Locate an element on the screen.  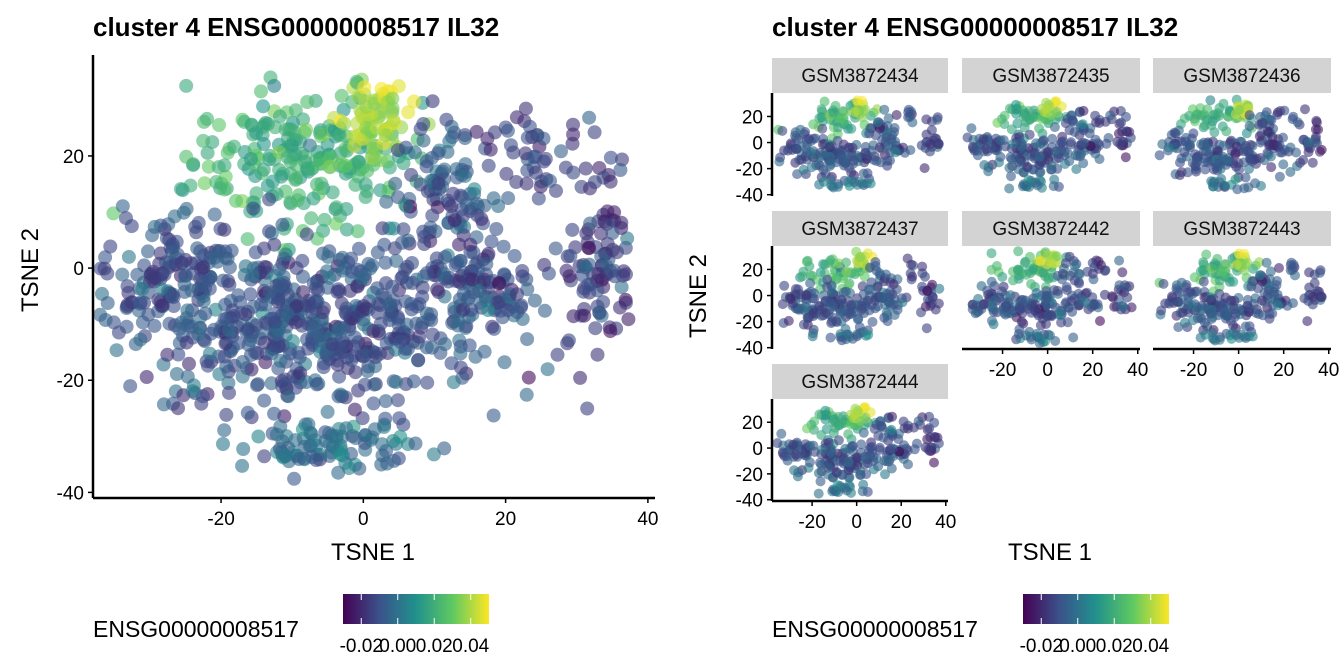
left-legend-title: ENSG00000008517 is located at coordinates (196, 629).